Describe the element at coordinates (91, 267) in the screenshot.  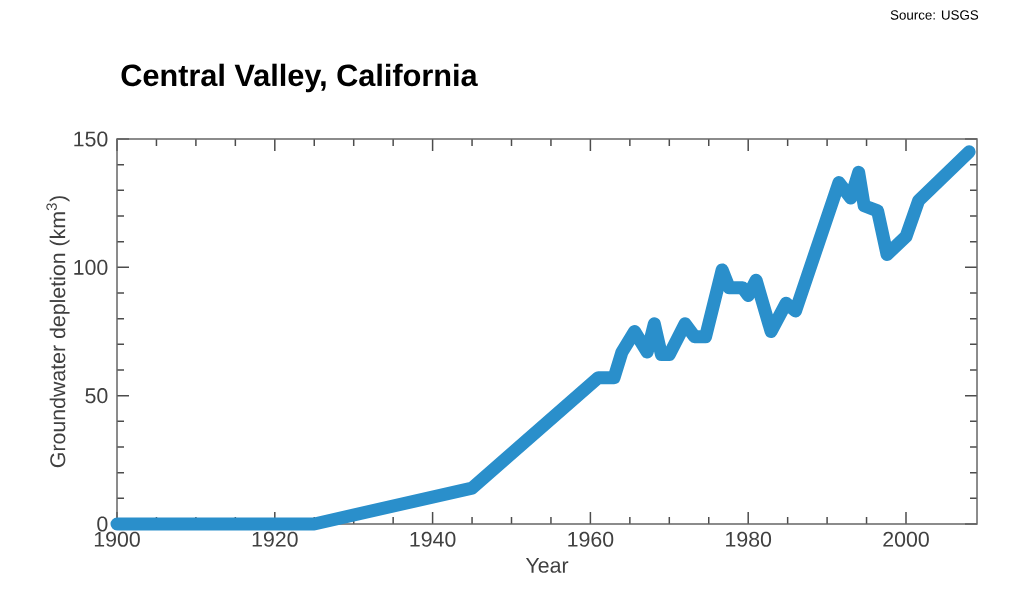
I see `y-tick-label: 100` at that location.